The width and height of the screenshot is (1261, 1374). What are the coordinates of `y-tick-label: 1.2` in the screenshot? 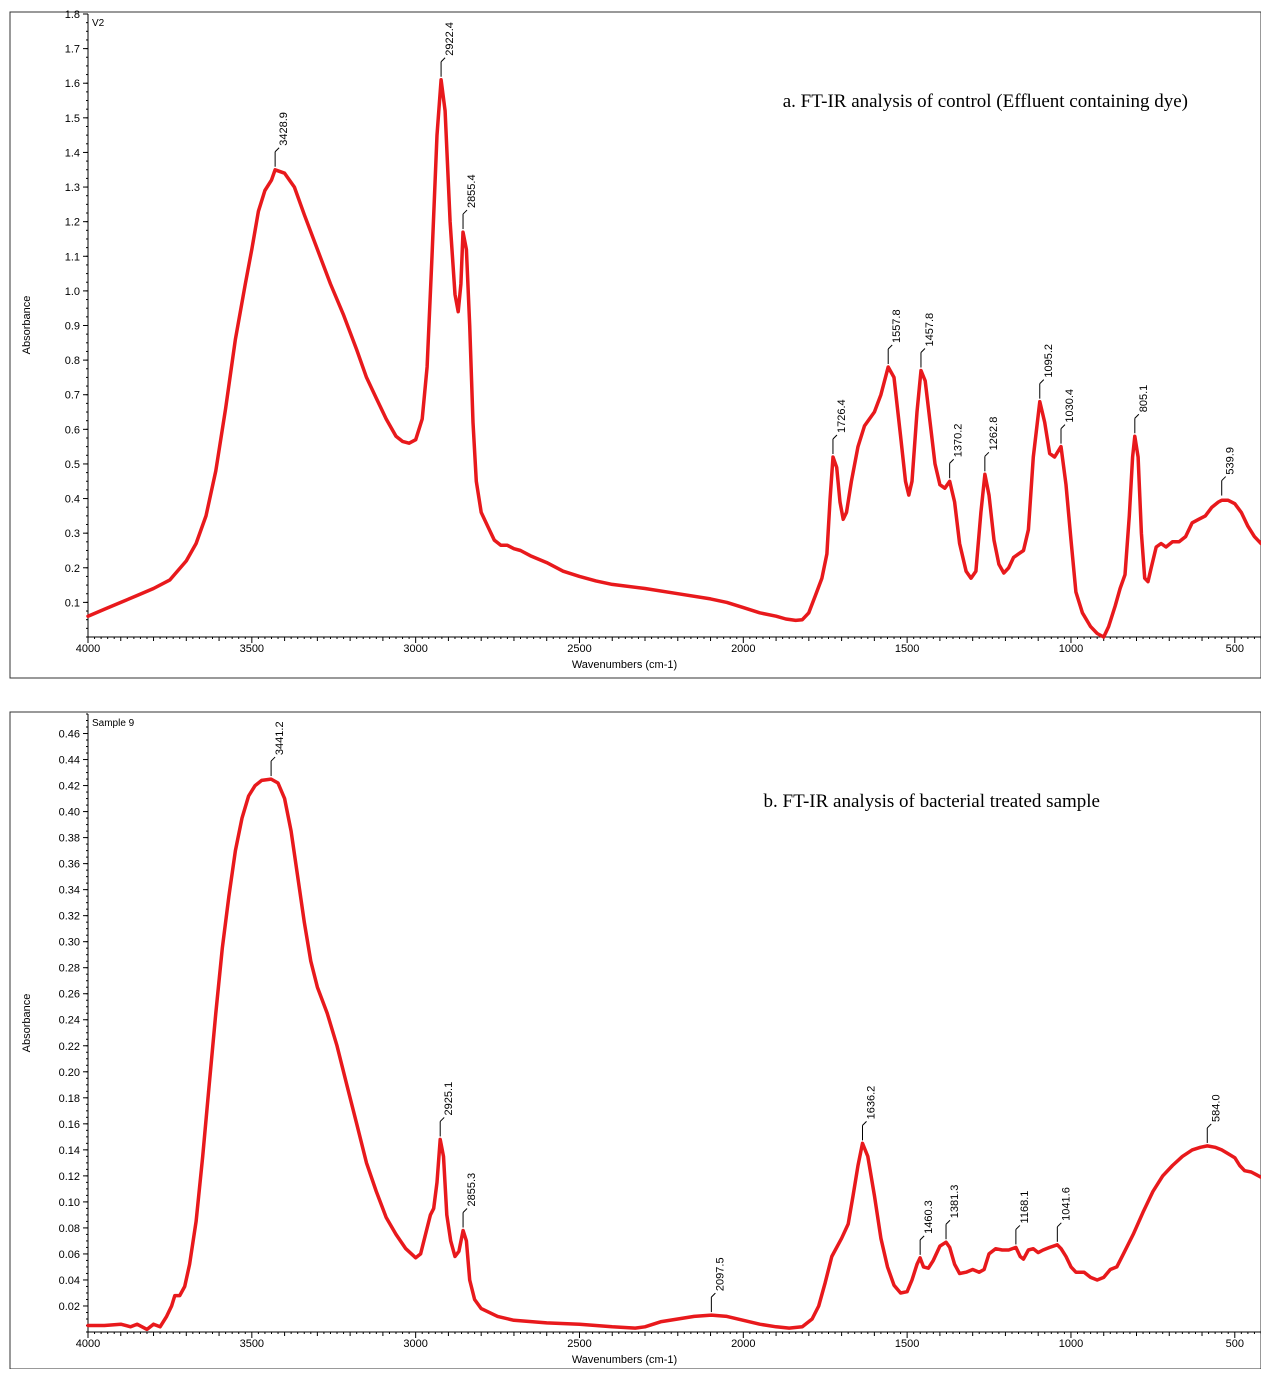 It's located at (72, 223).